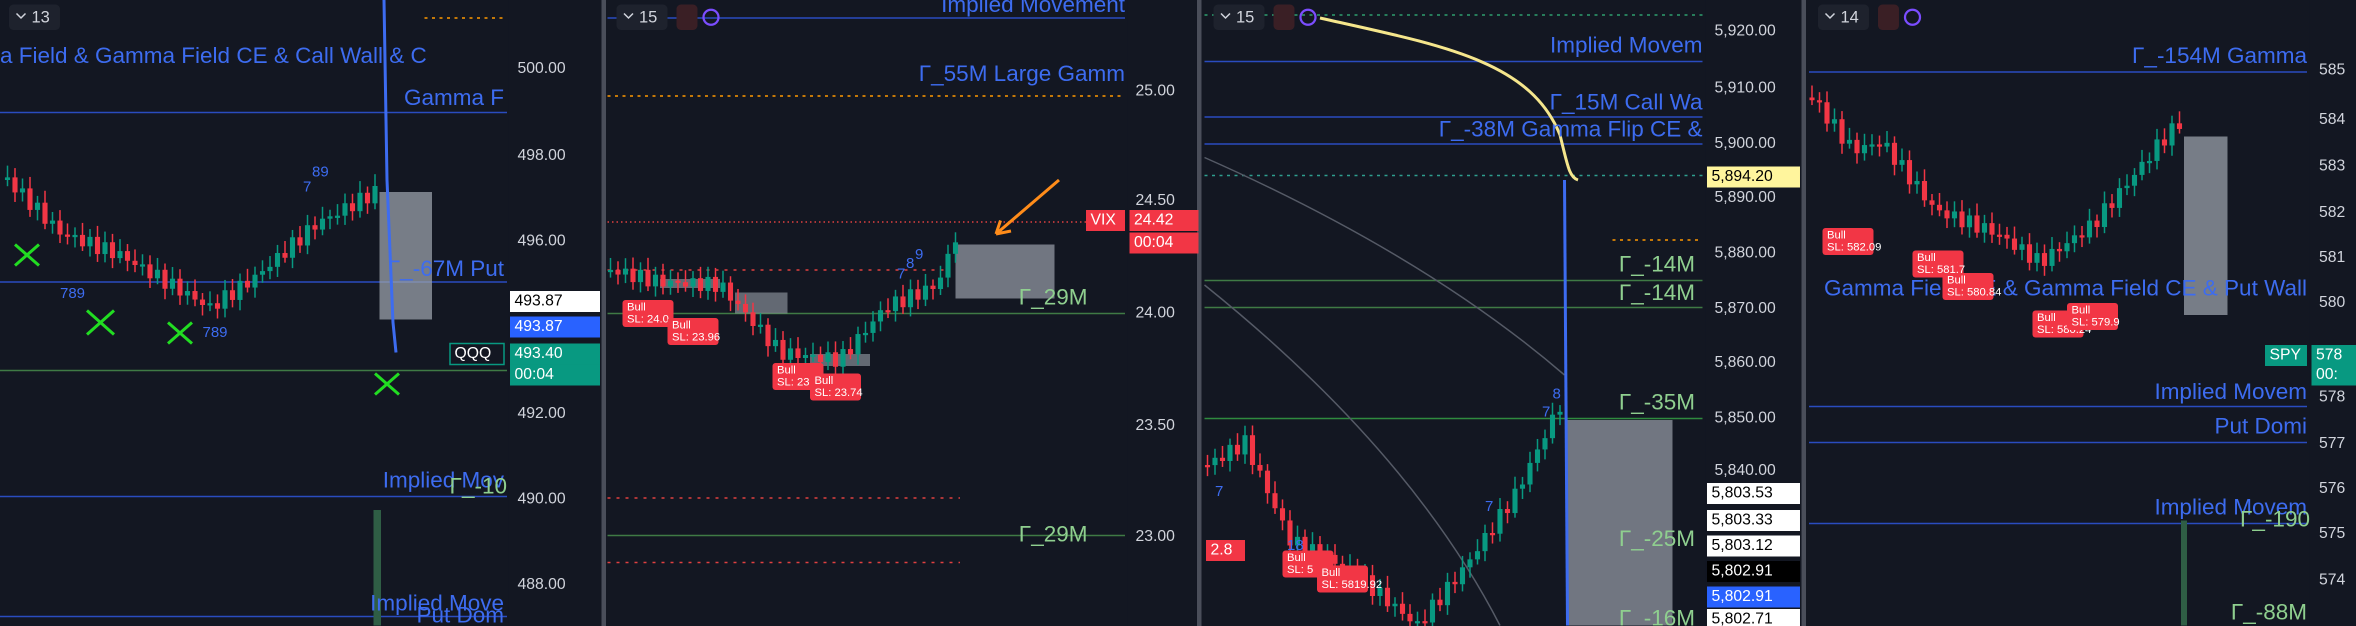 Image resolution: width=2356 pixels, height=626 pixels. Describe the element at coordinates (390, 176) in the screenshot. I see `price-path` at that location.